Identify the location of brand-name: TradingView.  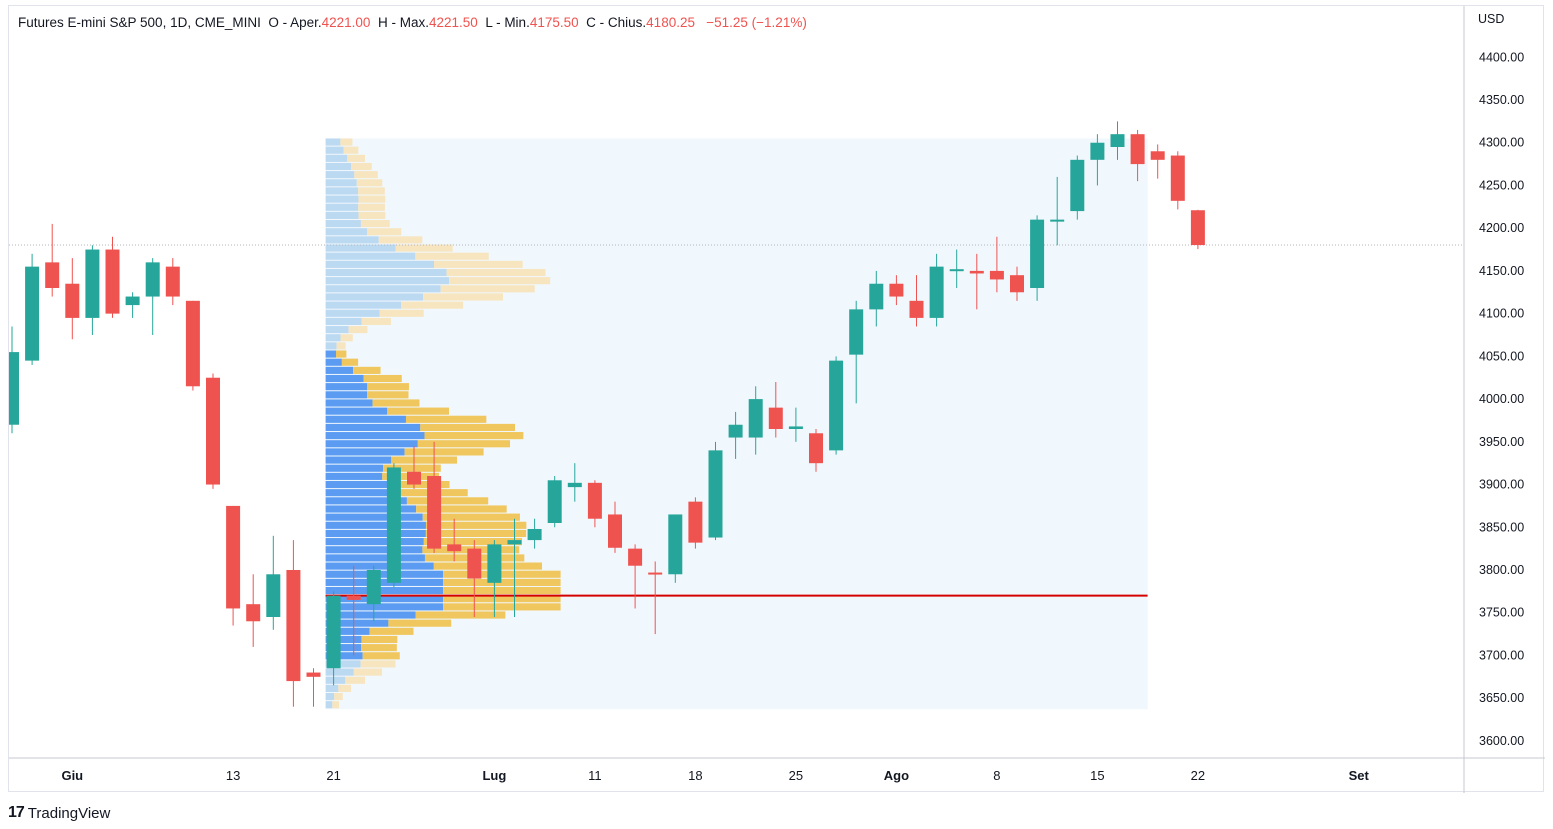
(69, 813).